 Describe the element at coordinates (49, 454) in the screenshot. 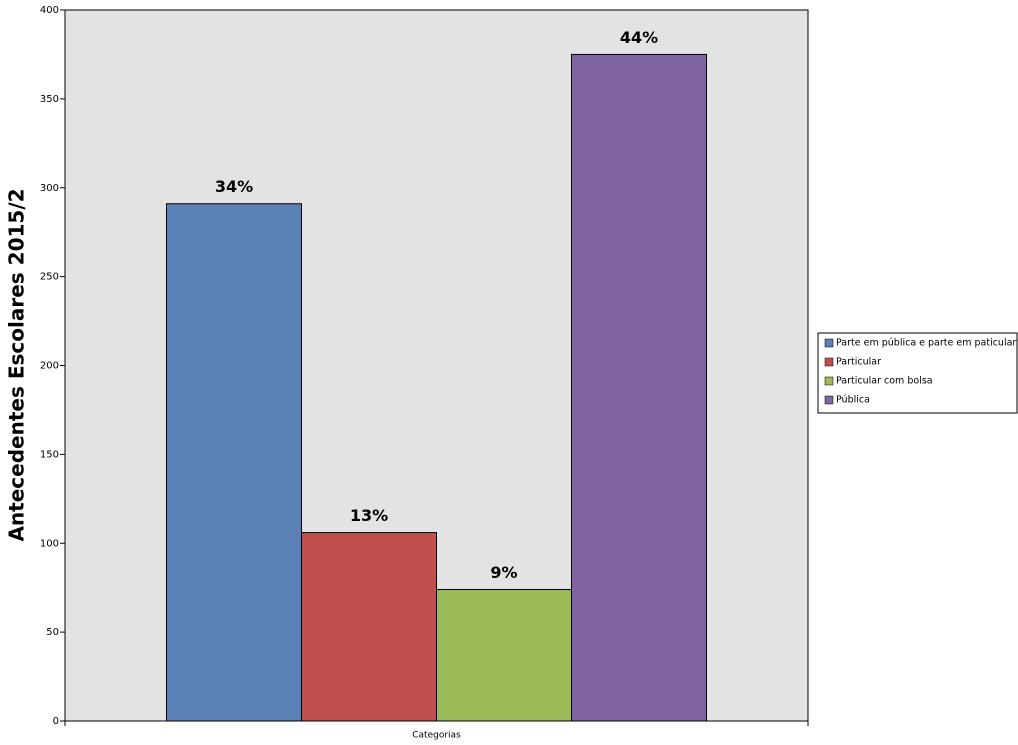

I see `y-tick-label: 150` at that location.